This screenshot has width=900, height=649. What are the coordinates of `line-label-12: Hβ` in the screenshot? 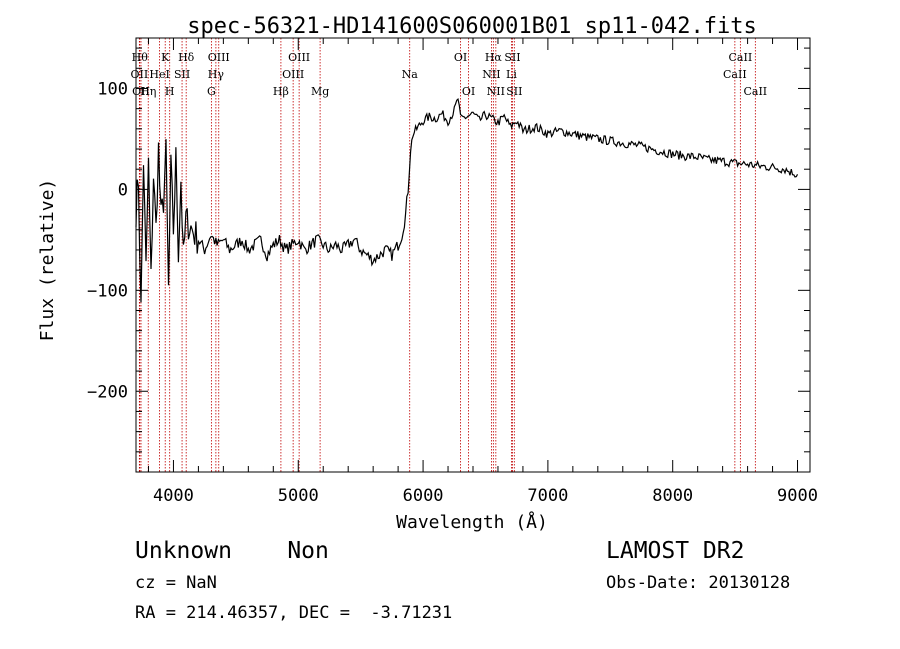 It's located at (281, 91).